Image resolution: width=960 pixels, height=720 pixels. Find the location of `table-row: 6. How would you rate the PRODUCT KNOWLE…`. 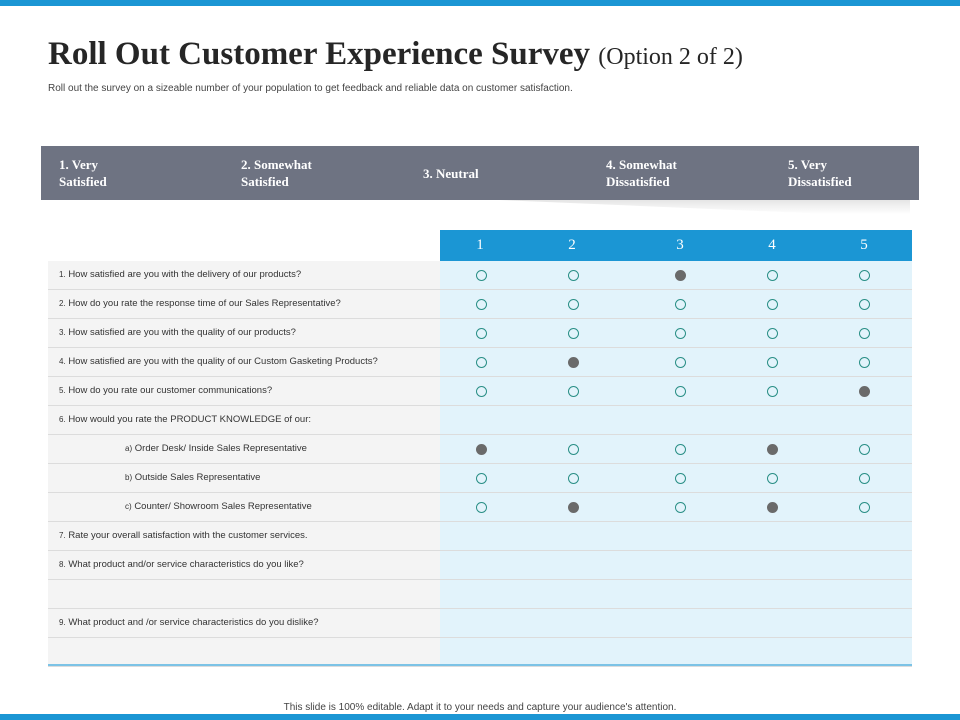

table-row: 6. How would you rate the PRODUCT KNOWLE… is located at coordinates (480, 420).